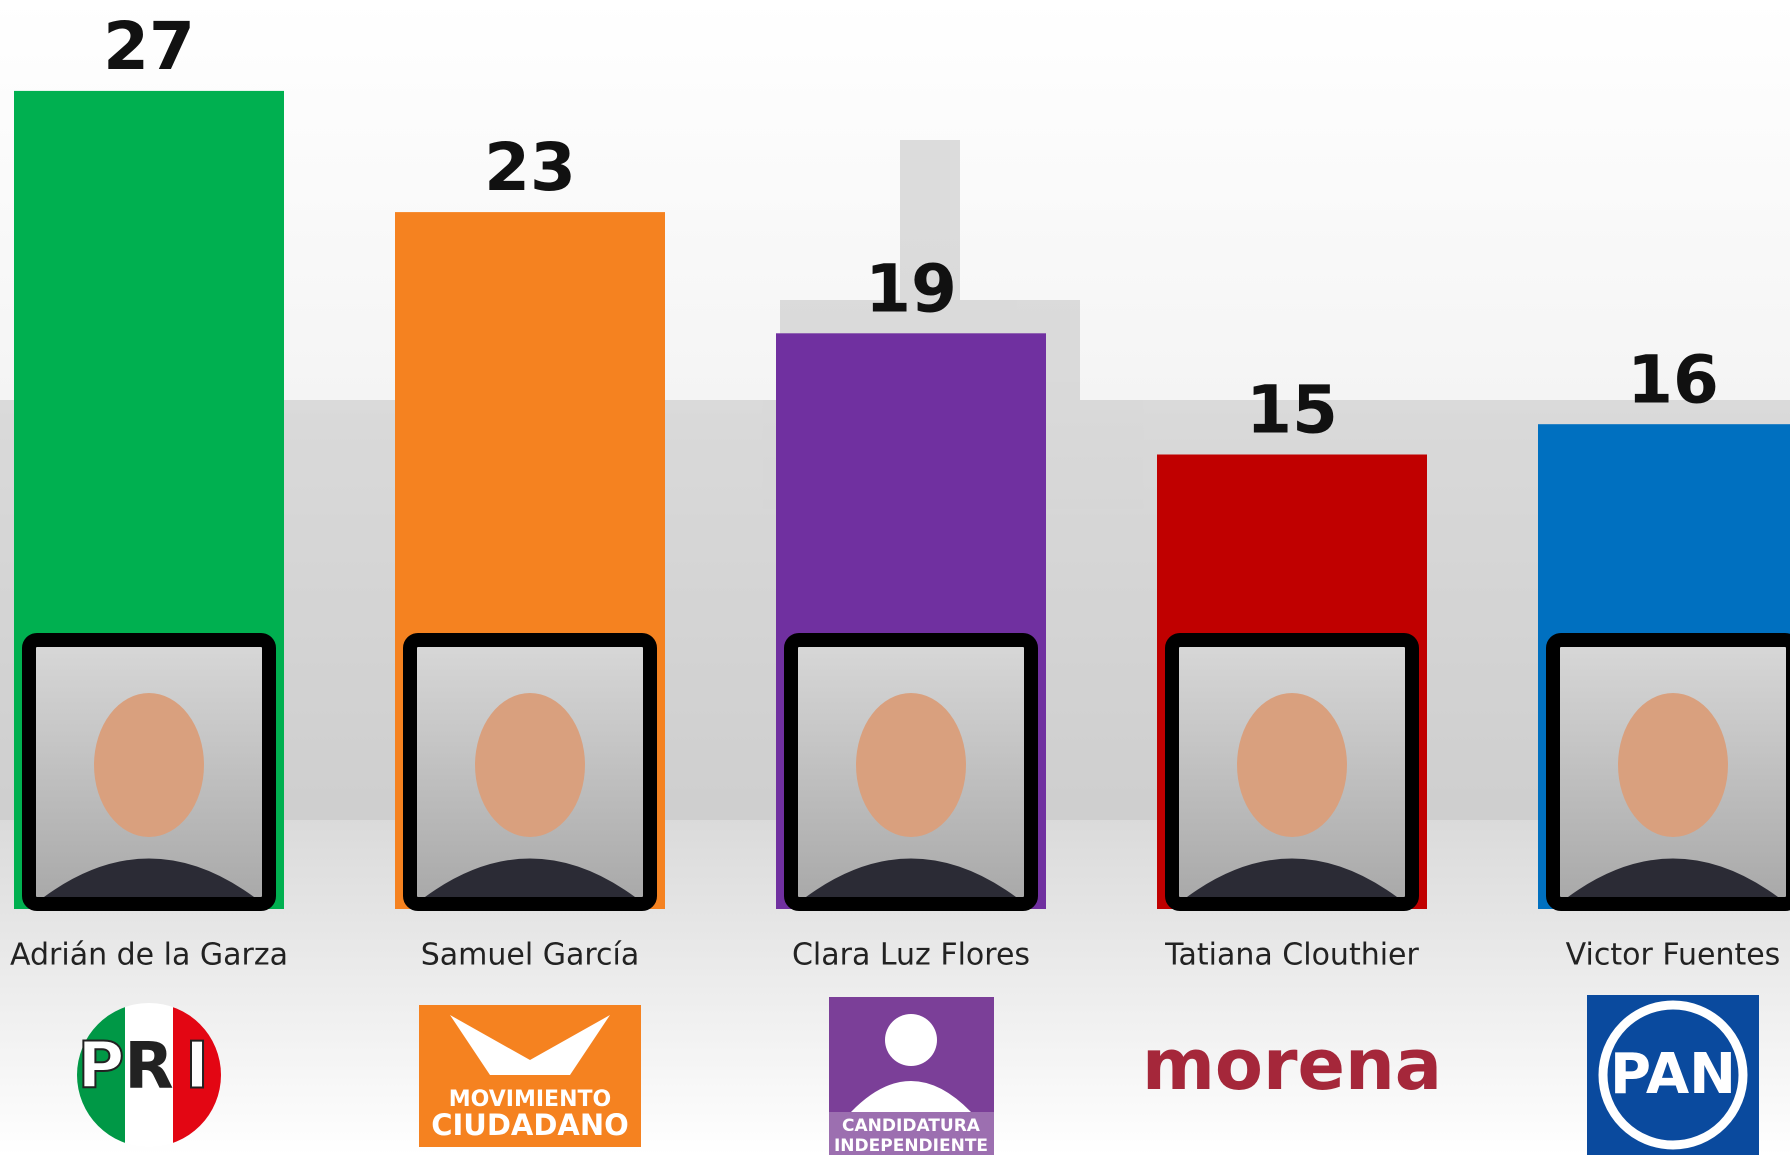 The image size is (1790, 1155). I want to click on logo-band, so click(911, 1133).